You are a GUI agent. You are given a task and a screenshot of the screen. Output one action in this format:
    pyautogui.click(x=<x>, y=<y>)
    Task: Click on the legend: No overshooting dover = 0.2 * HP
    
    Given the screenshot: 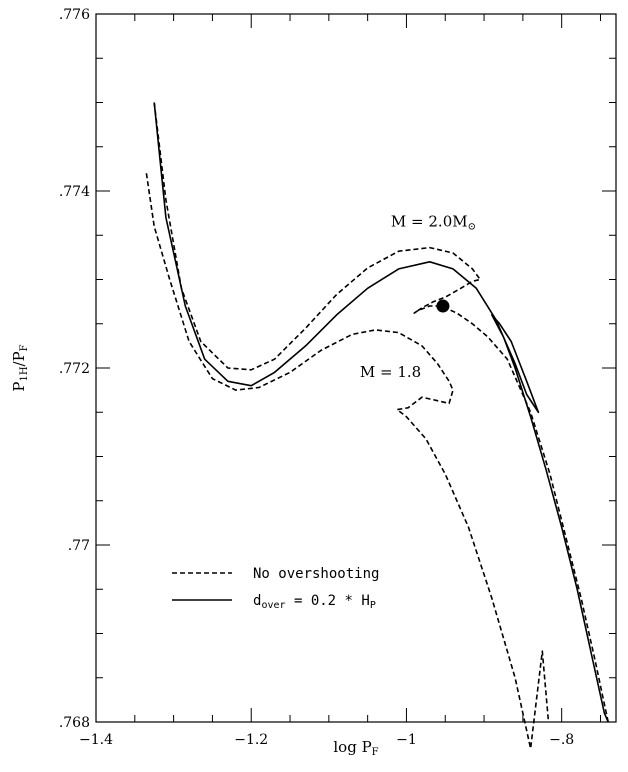 What is the action you would take?
    pyautogui.click(x=275, y=588)
    